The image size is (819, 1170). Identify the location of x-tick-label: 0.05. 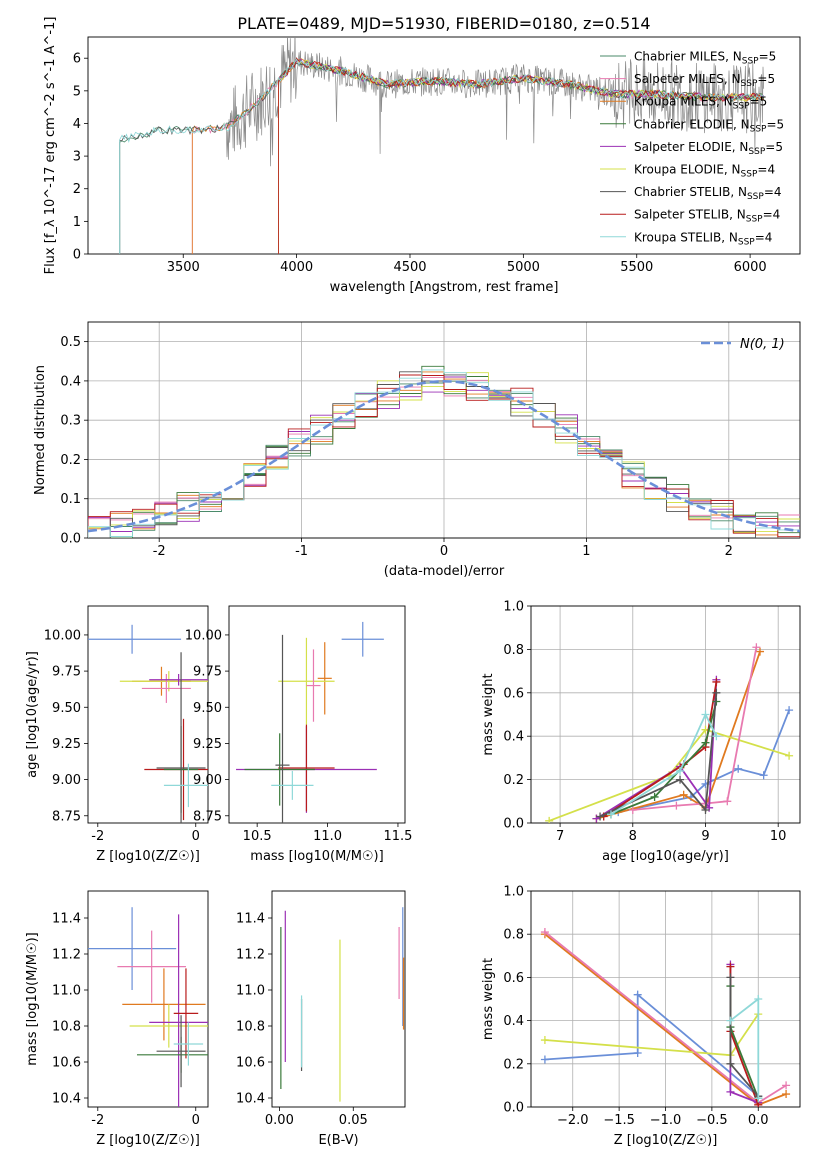
(353, 1120).